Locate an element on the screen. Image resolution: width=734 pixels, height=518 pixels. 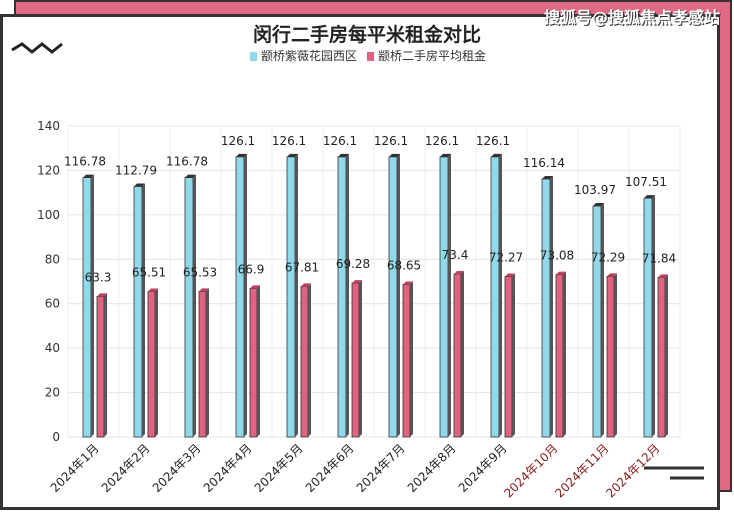
zigzag-decoration-icon is located at coordinates (37, 48).